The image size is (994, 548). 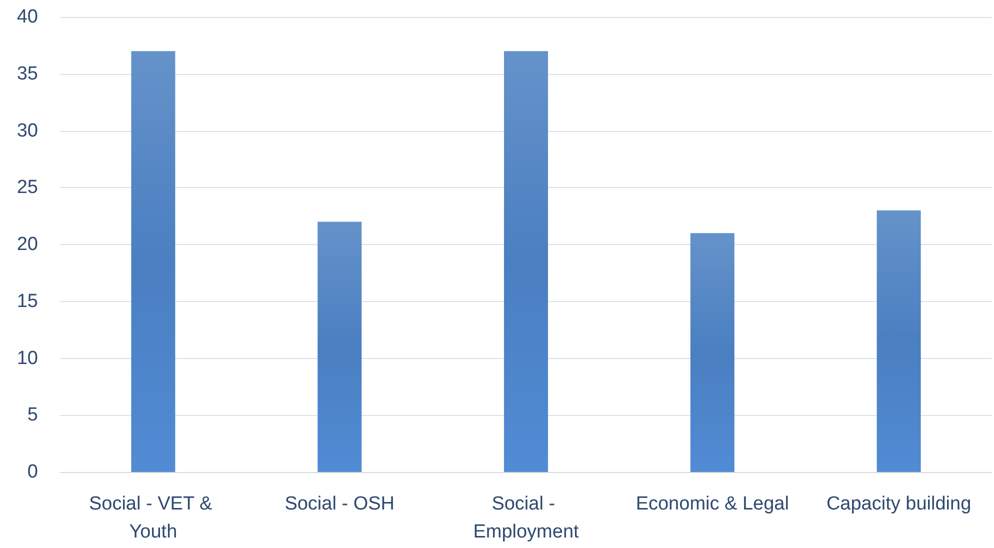 What do you see at coordinates (32, 415) in the screenshot?
I see `y-tick-label: 5` at bounding box center [32, 415].